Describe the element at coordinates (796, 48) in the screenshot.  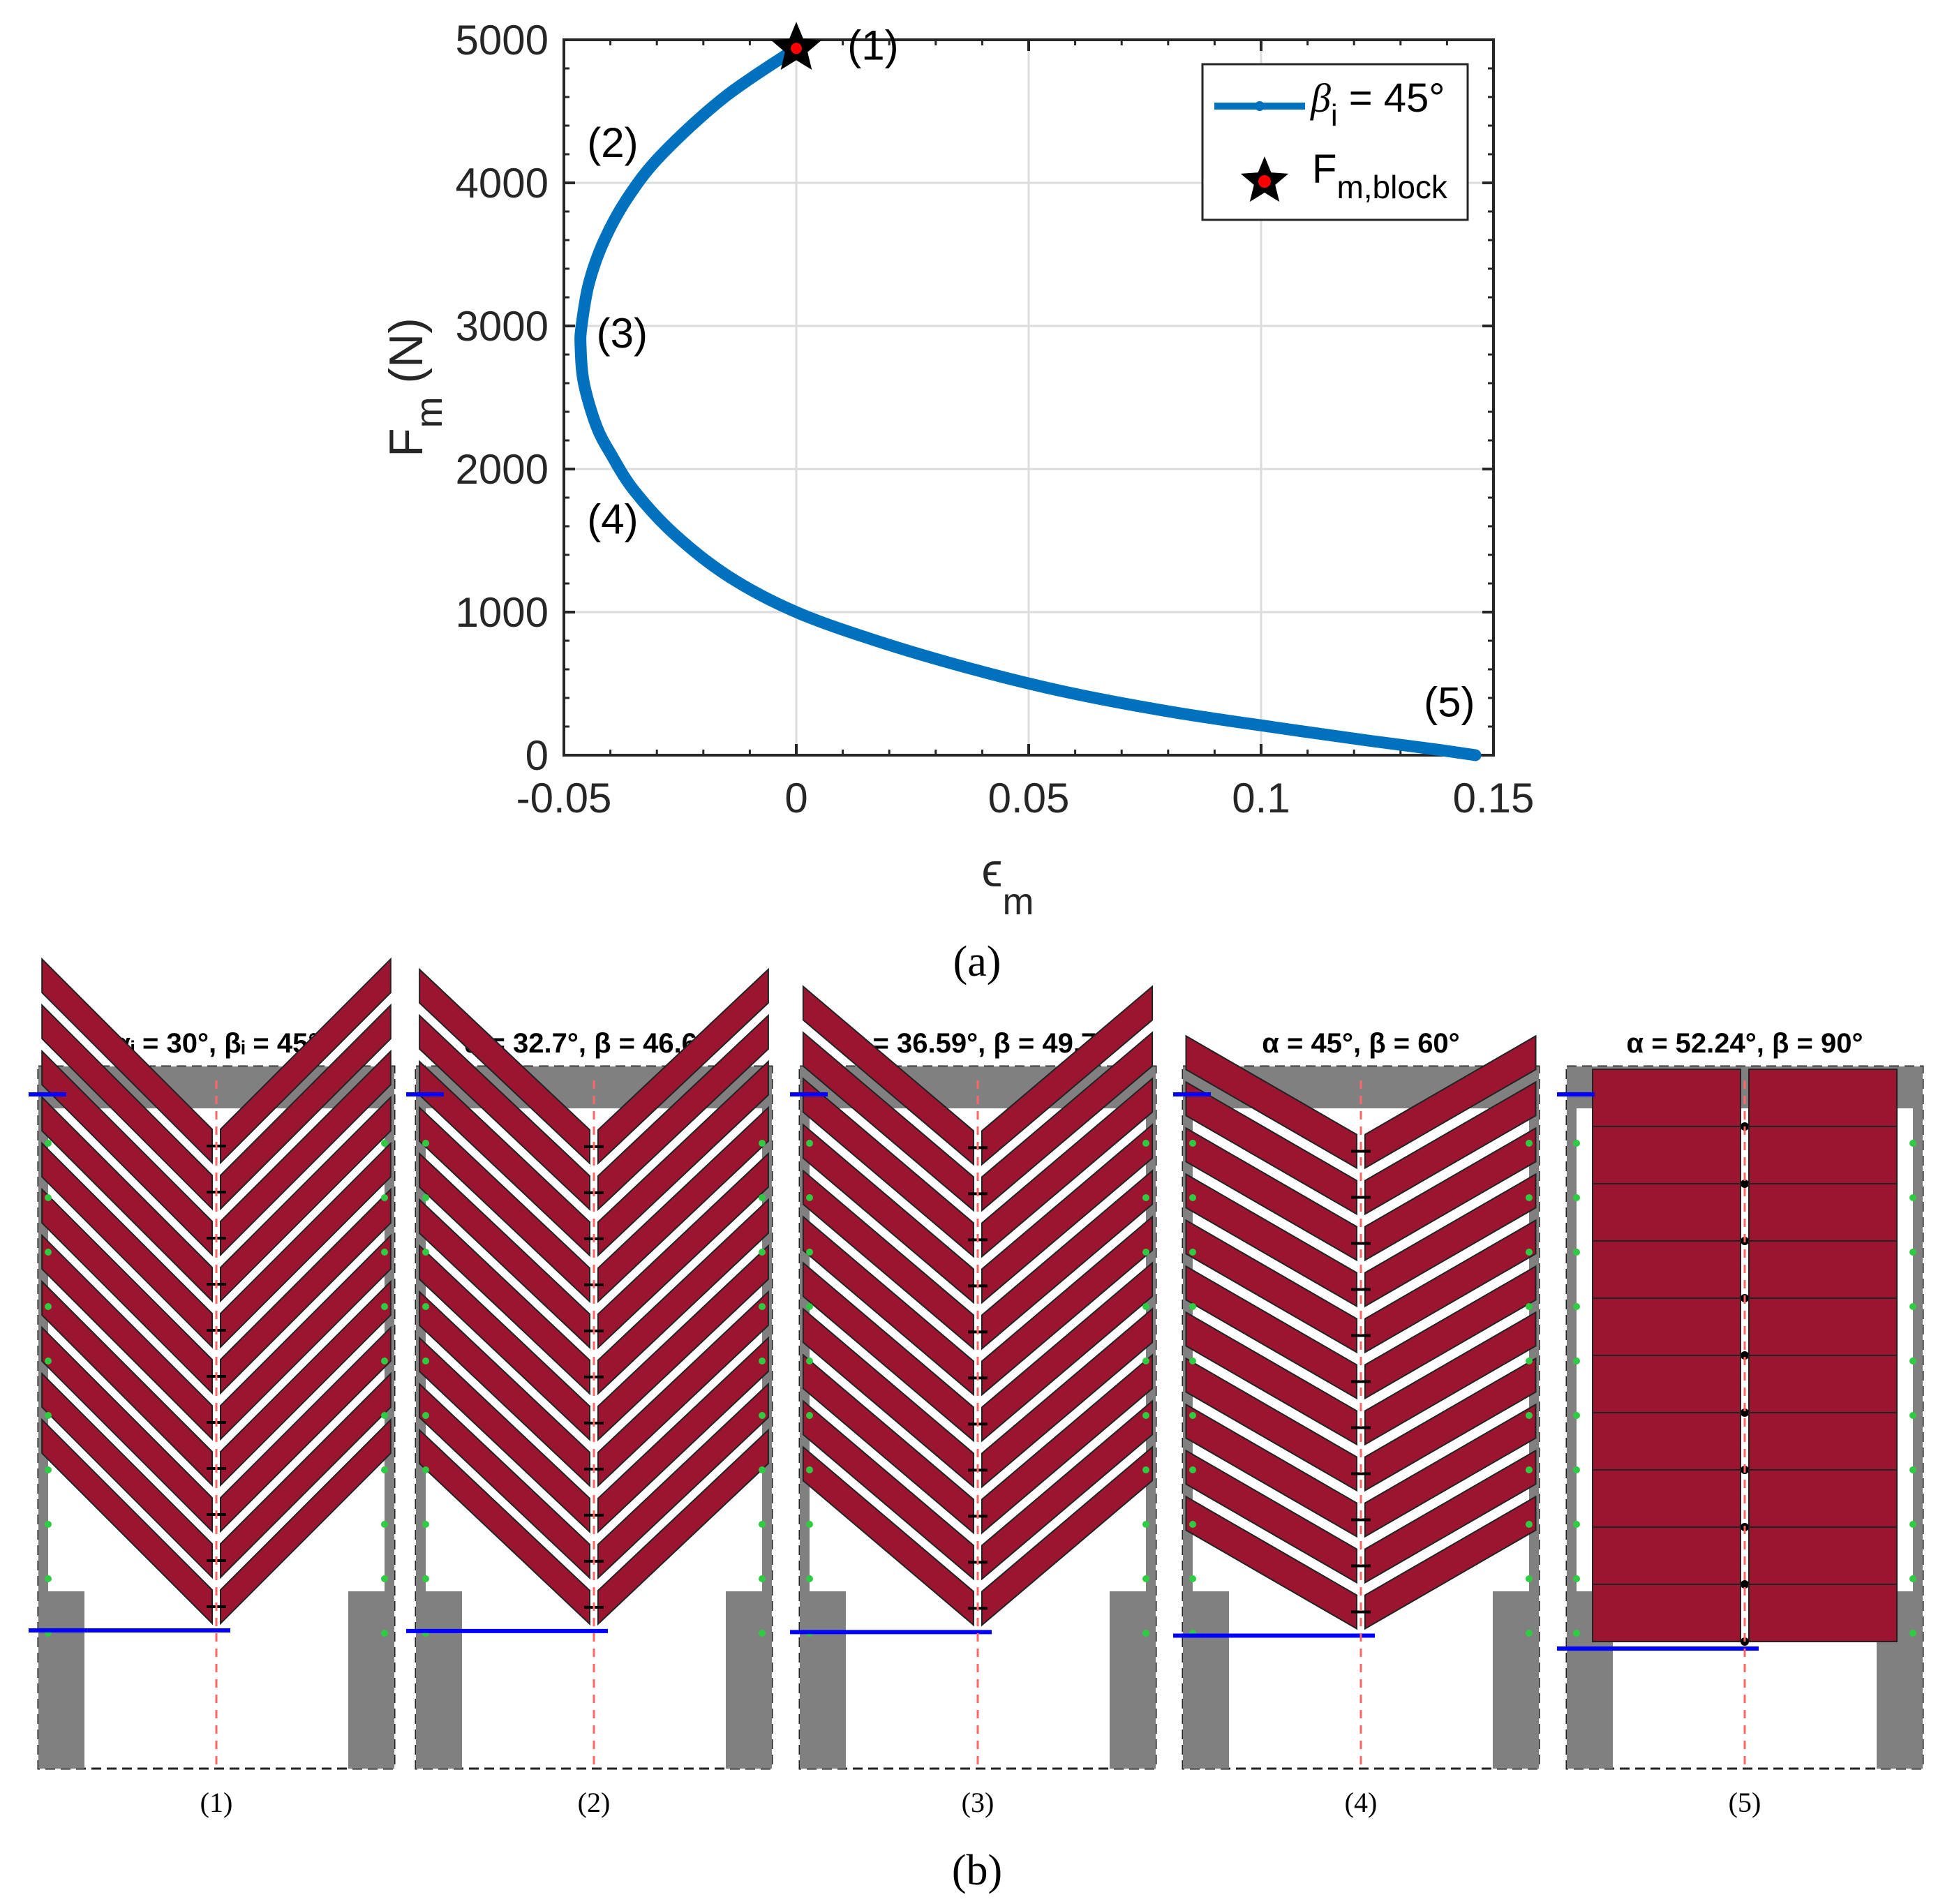
I see `block-force-marker-center` at that location.